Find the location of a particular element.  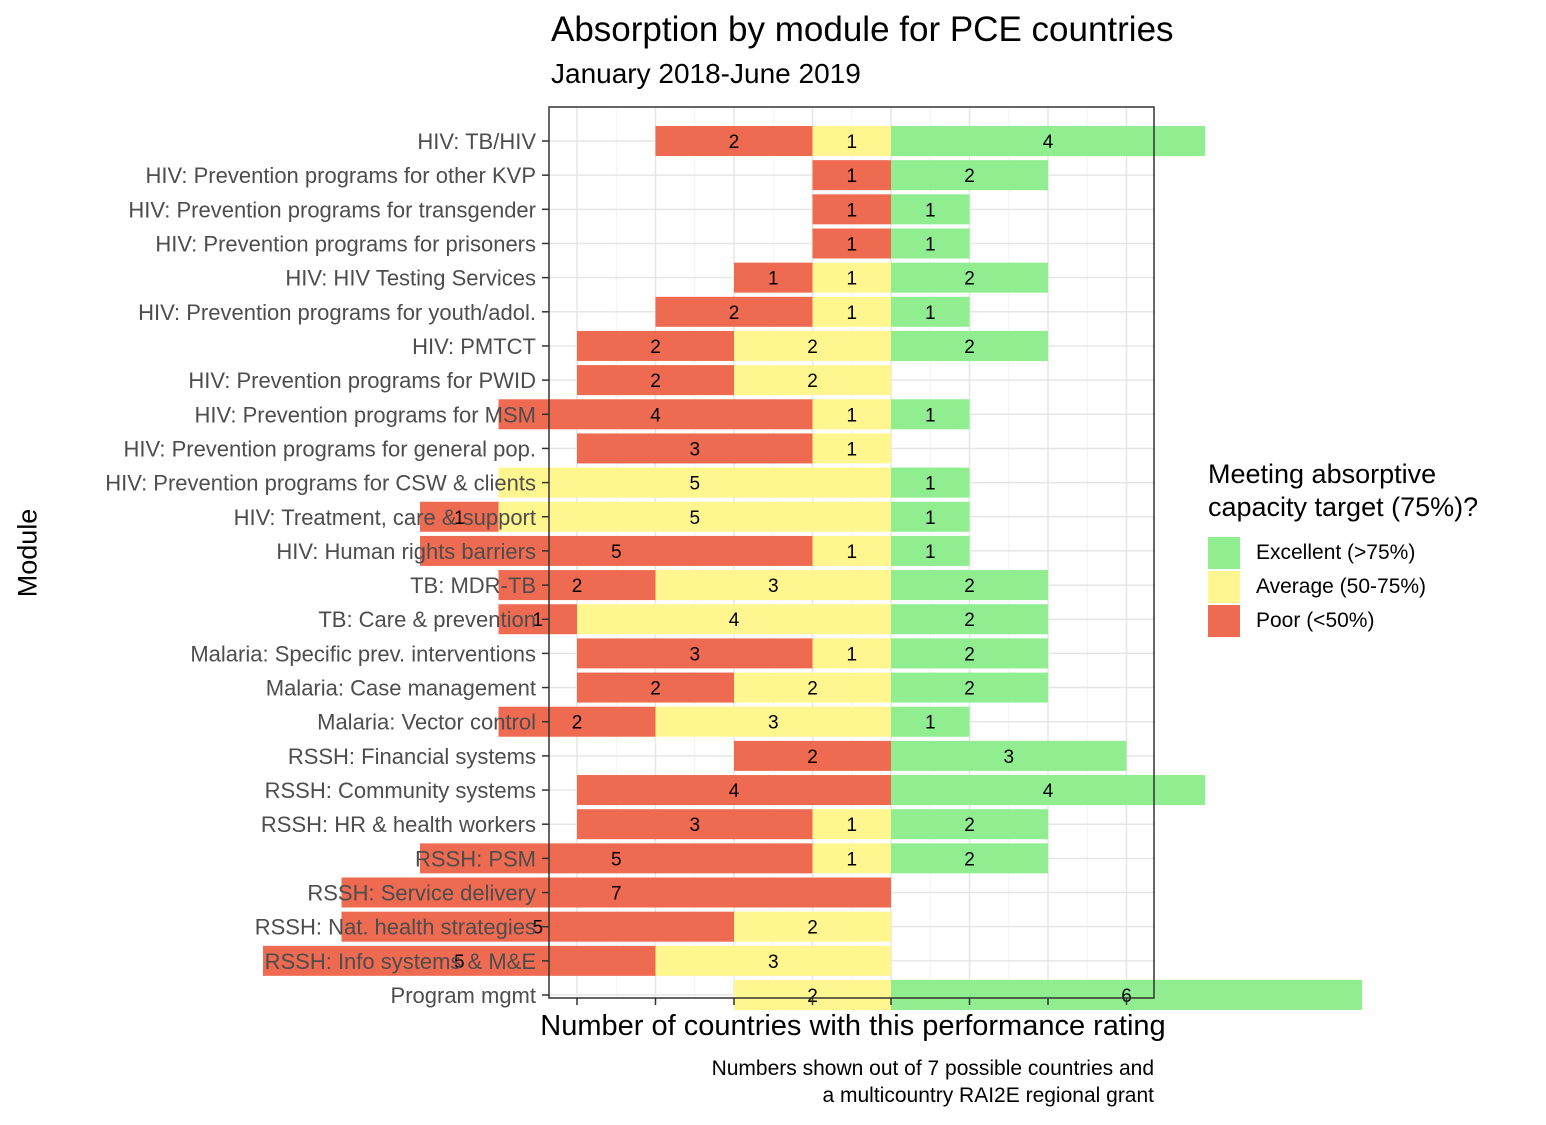

y-tick-label: HIV: Human rights barriers is located at coordinates (406, 551).